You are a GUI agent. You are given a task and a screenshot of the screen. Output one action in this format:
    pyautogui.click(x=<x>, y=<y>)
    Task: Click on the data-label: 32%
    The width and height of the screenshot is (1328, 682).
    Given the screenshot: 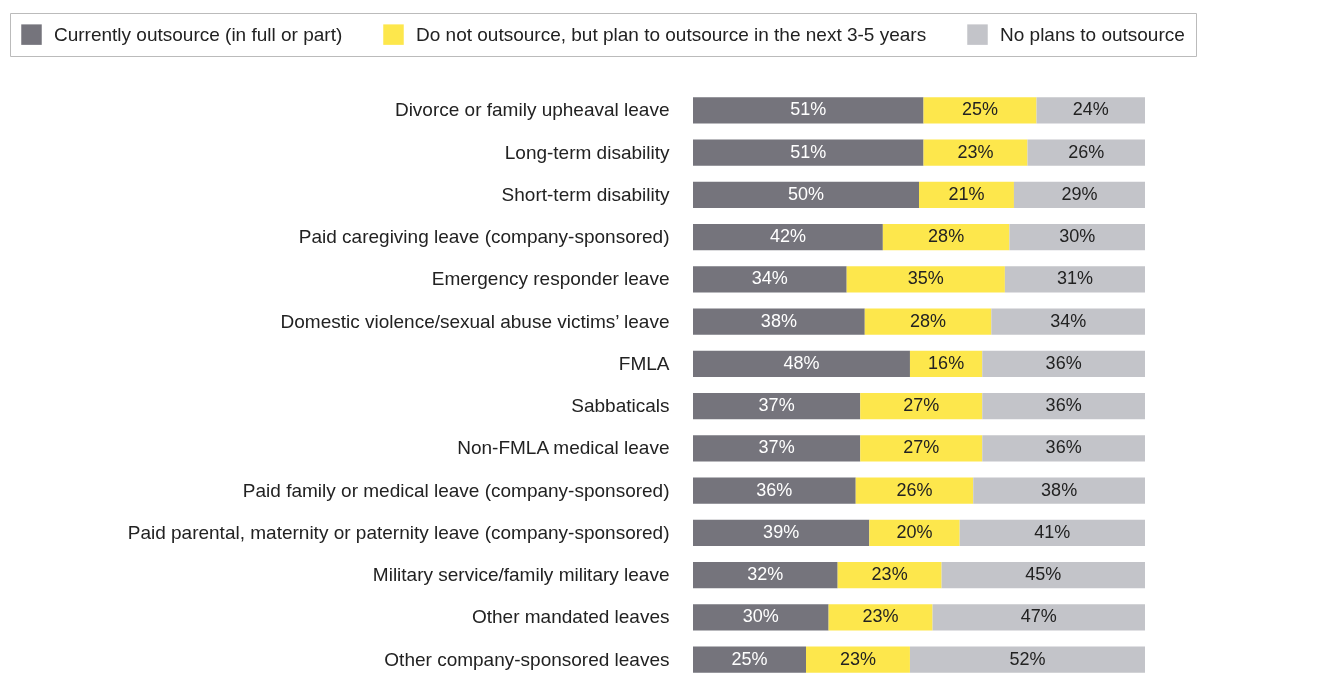 What is the action you would take?
    pyautogui.click(x=765, y=574)
    